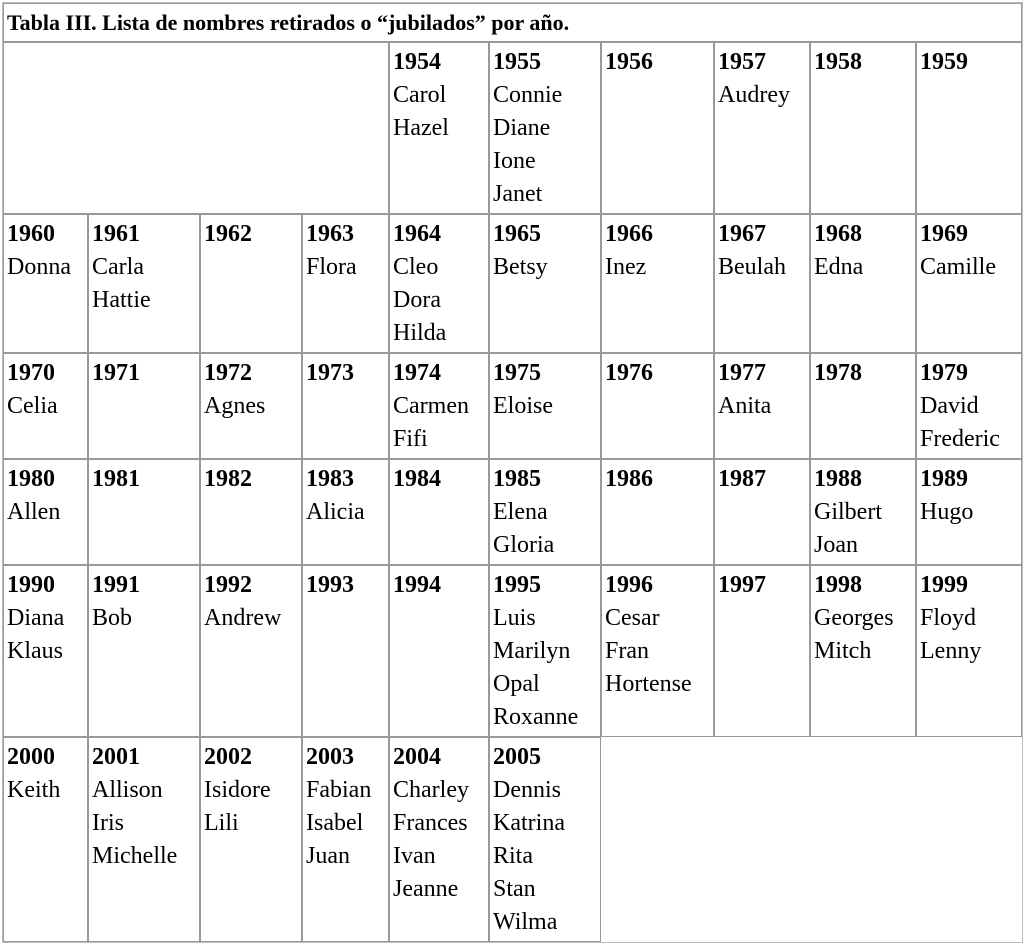 The height and width of the screenshot is (945, 1024). I want to click on year: 1995, so click(517, 585).